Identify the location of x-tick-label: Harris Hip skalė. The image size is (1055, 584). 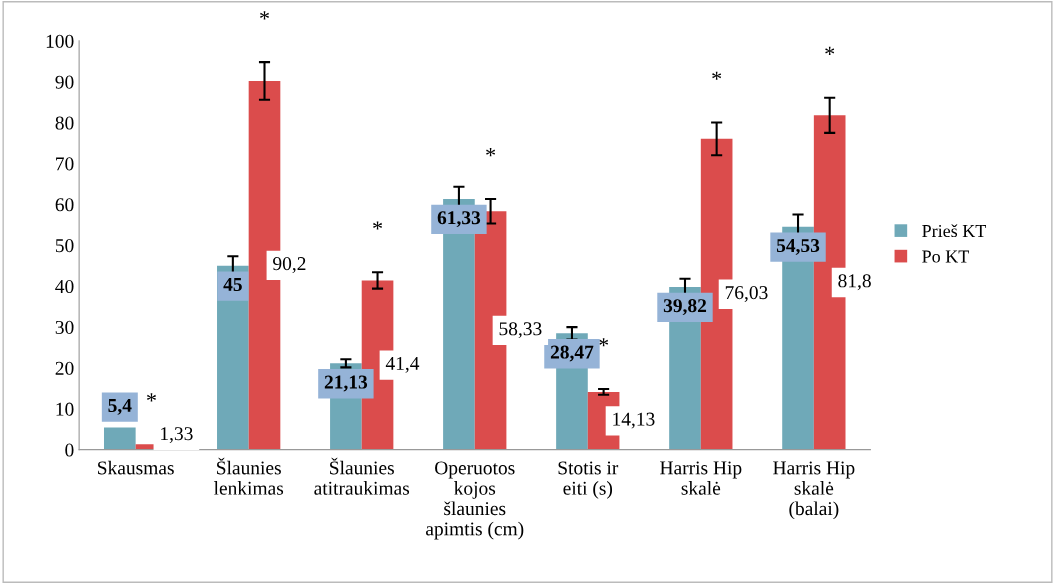
(701, 478).